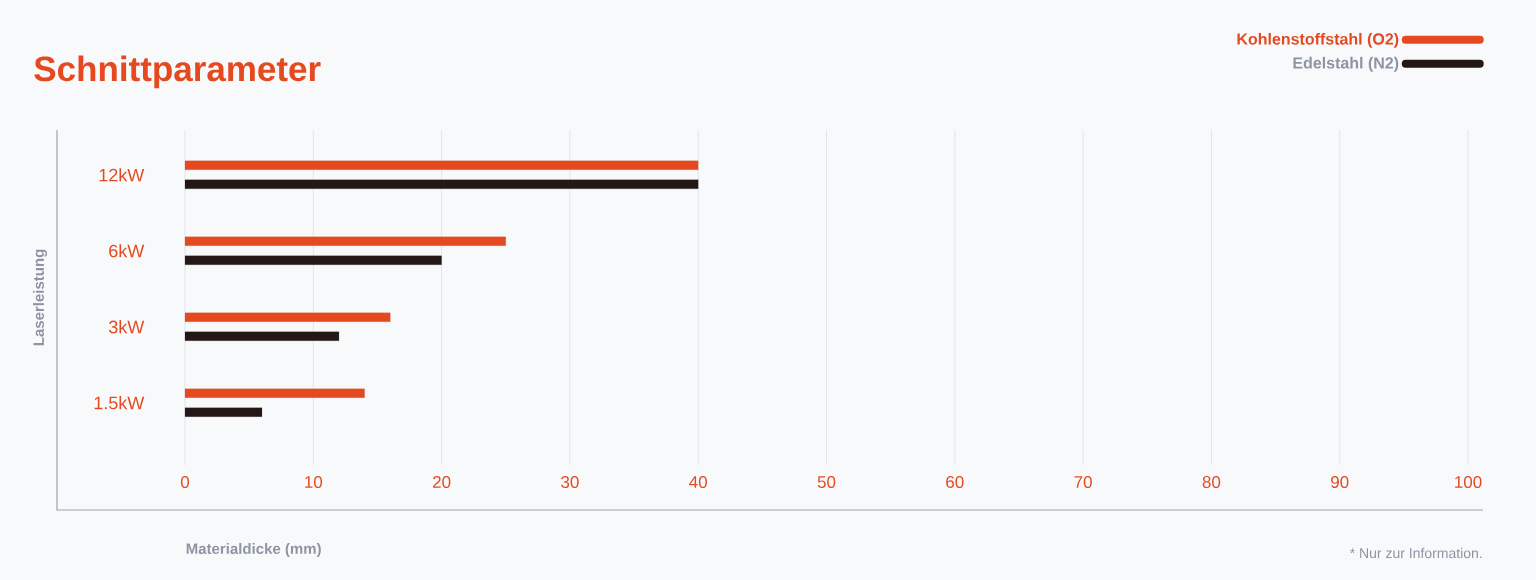 This screenshot has width=1536, height=580. I want to click on x-tick-label: 20, so click(442, 482).